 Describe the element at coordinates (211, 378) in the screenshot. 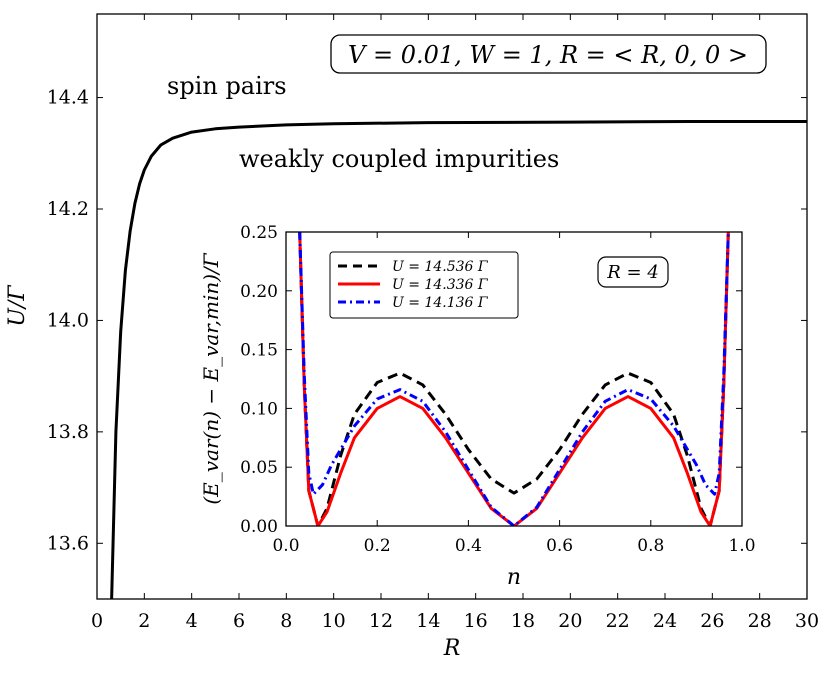

I see `inset-y-axis-label: (E_var(n) − E_var,min)/Γ` at that location.